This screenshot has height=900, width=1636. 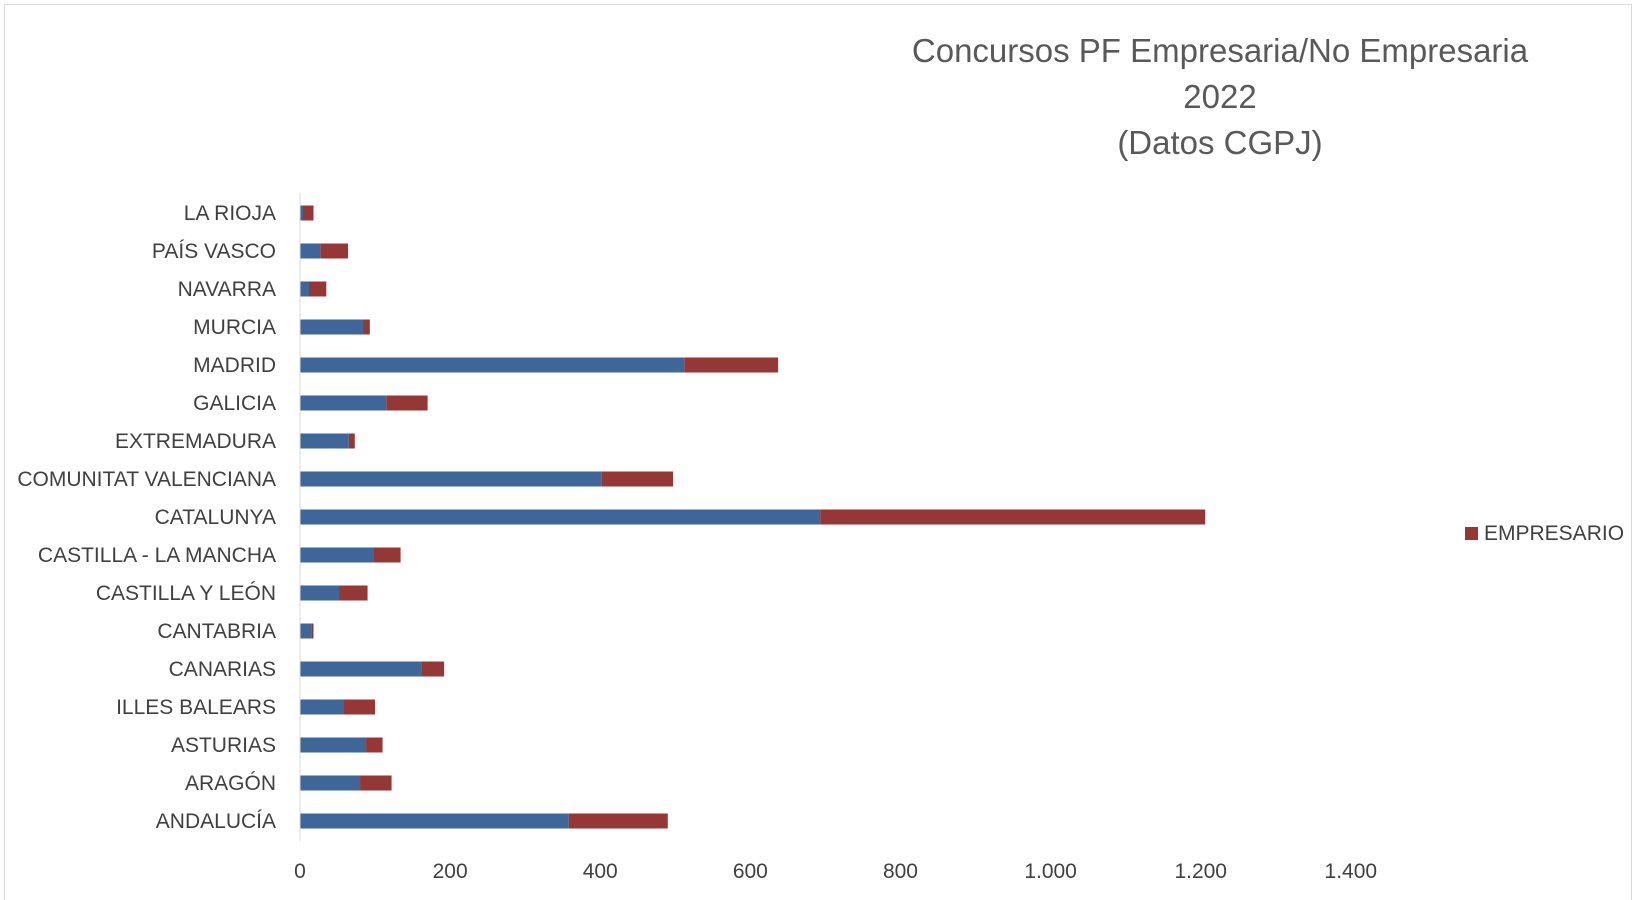 I want to click on x-tick-label: 1.200, so click(x=1200, y=871).